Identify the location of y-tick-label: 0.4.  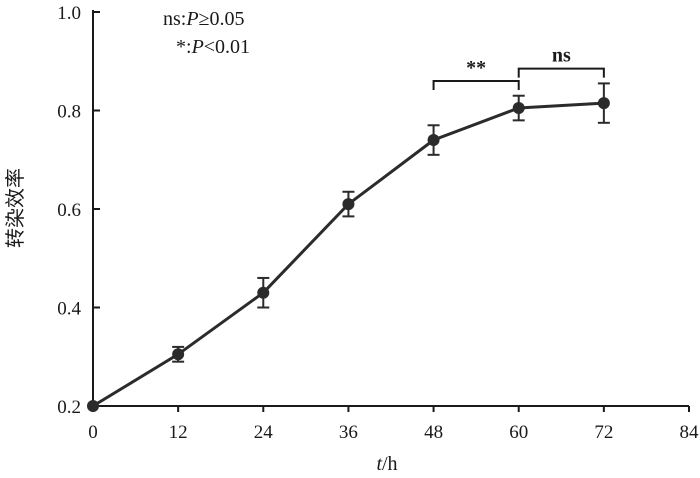
(69, 309).